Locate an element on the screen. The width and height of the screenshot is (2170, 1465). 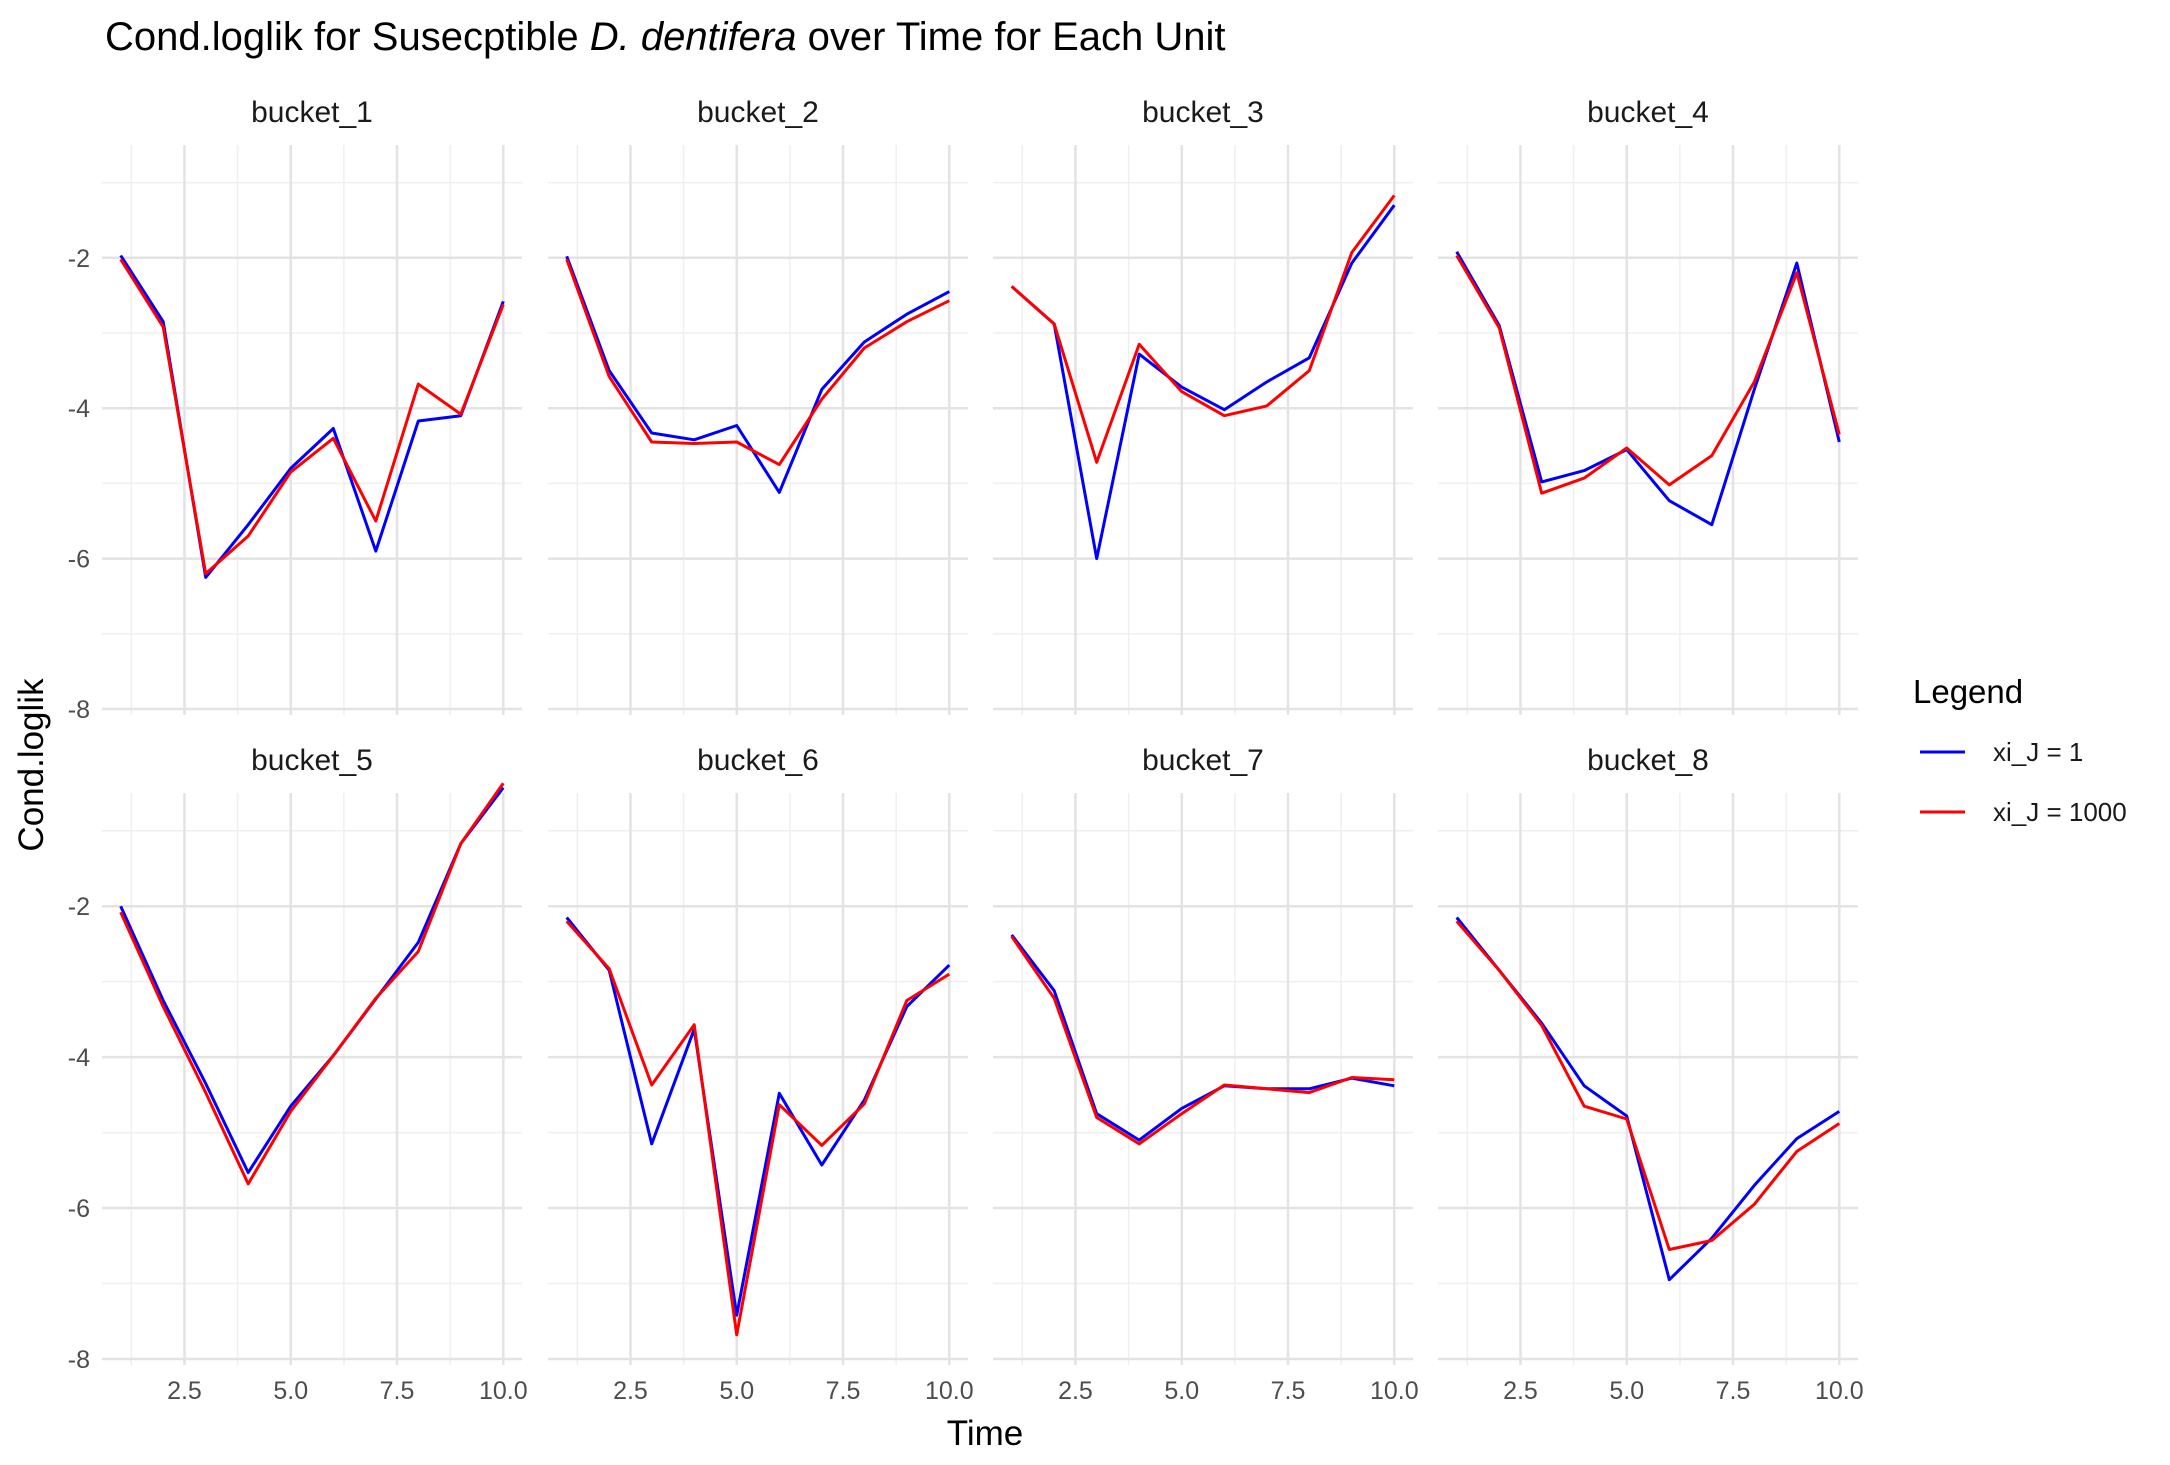
facet-strip-label: bucket_5 is located at coordinates (312, 760).